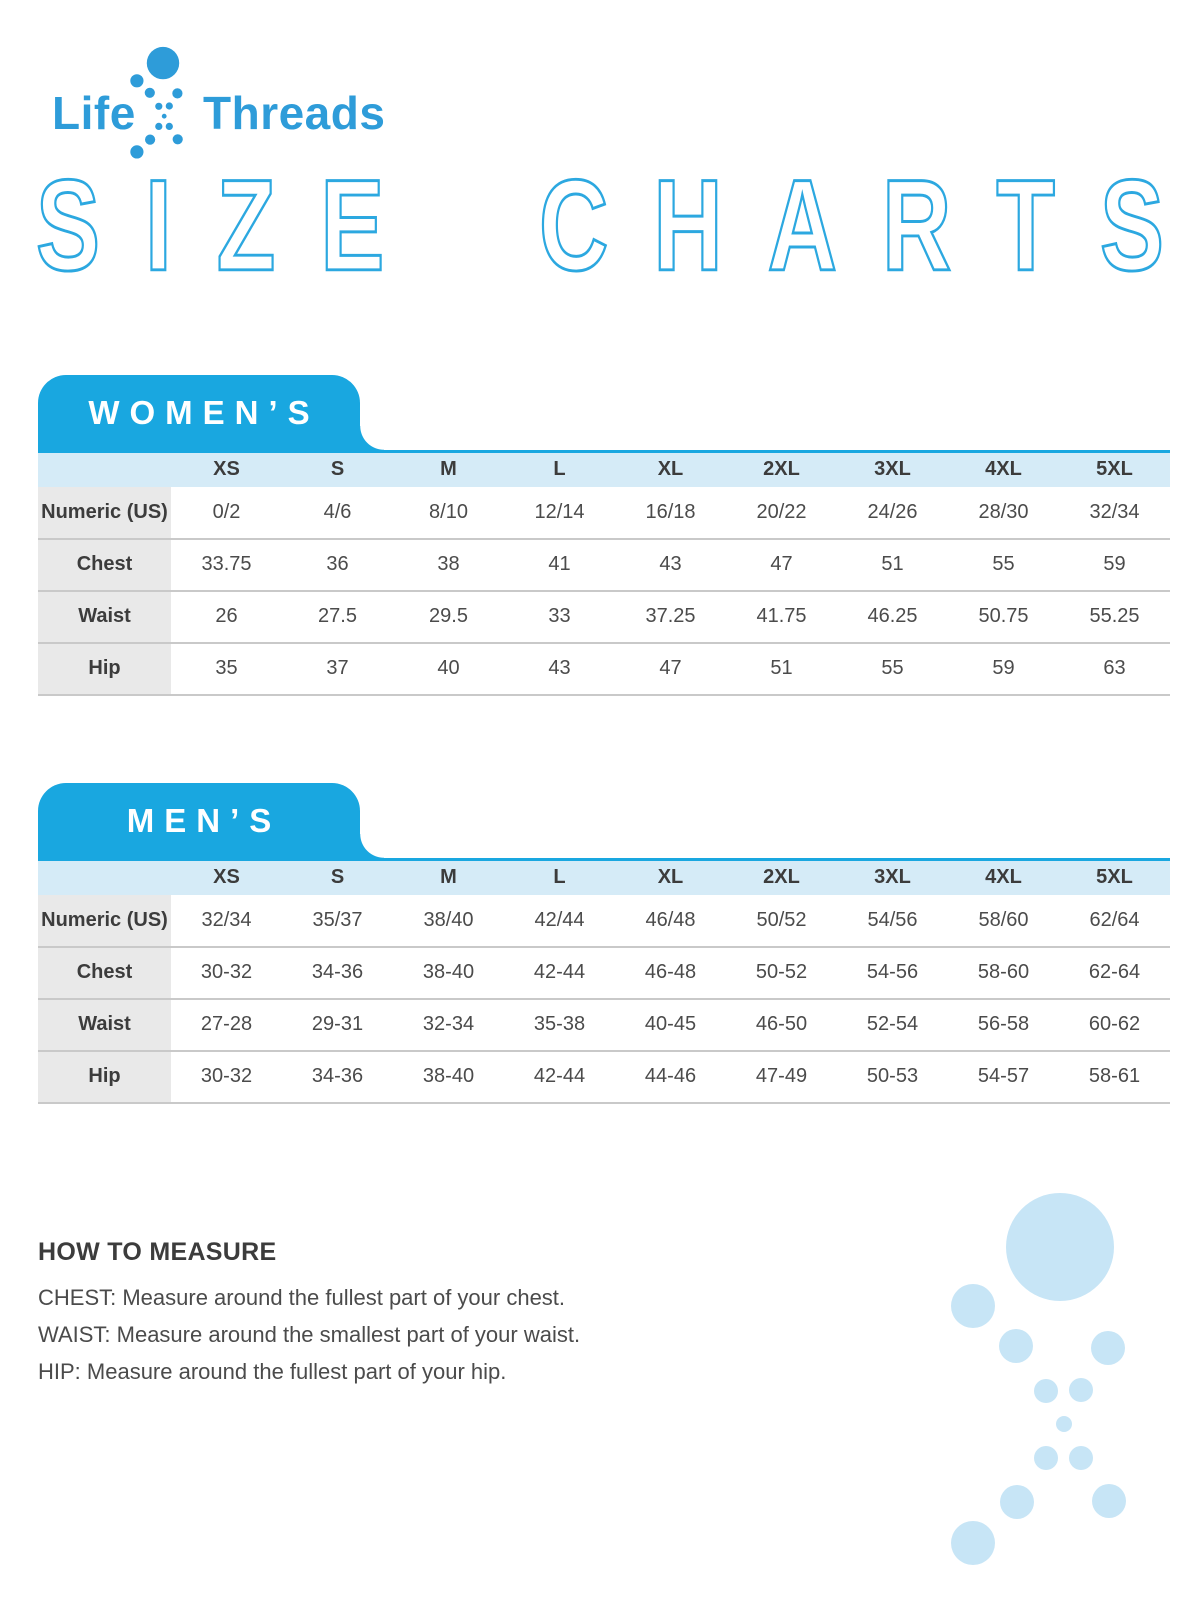  Describe the element at coordinates (892, 1024) in the screenshot. I see `size-value-cell: 52-54` at that location.